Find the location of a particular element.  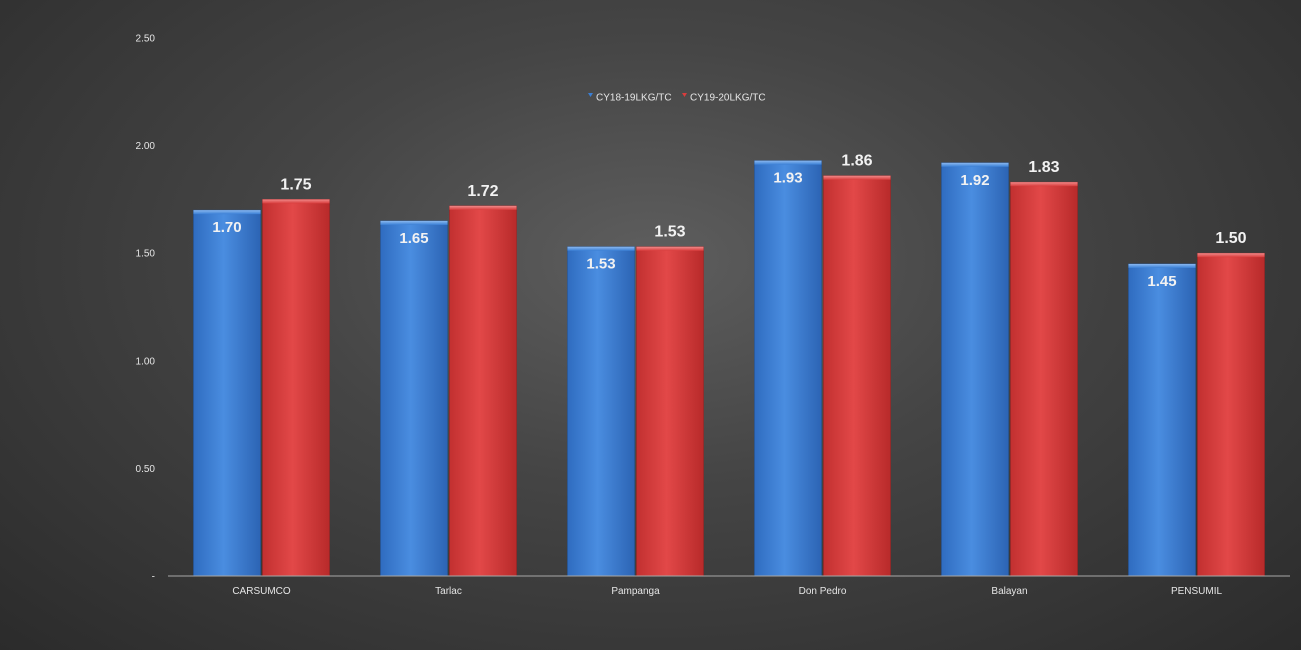

data-label: 1.70 is located at coordinates (226, 227).